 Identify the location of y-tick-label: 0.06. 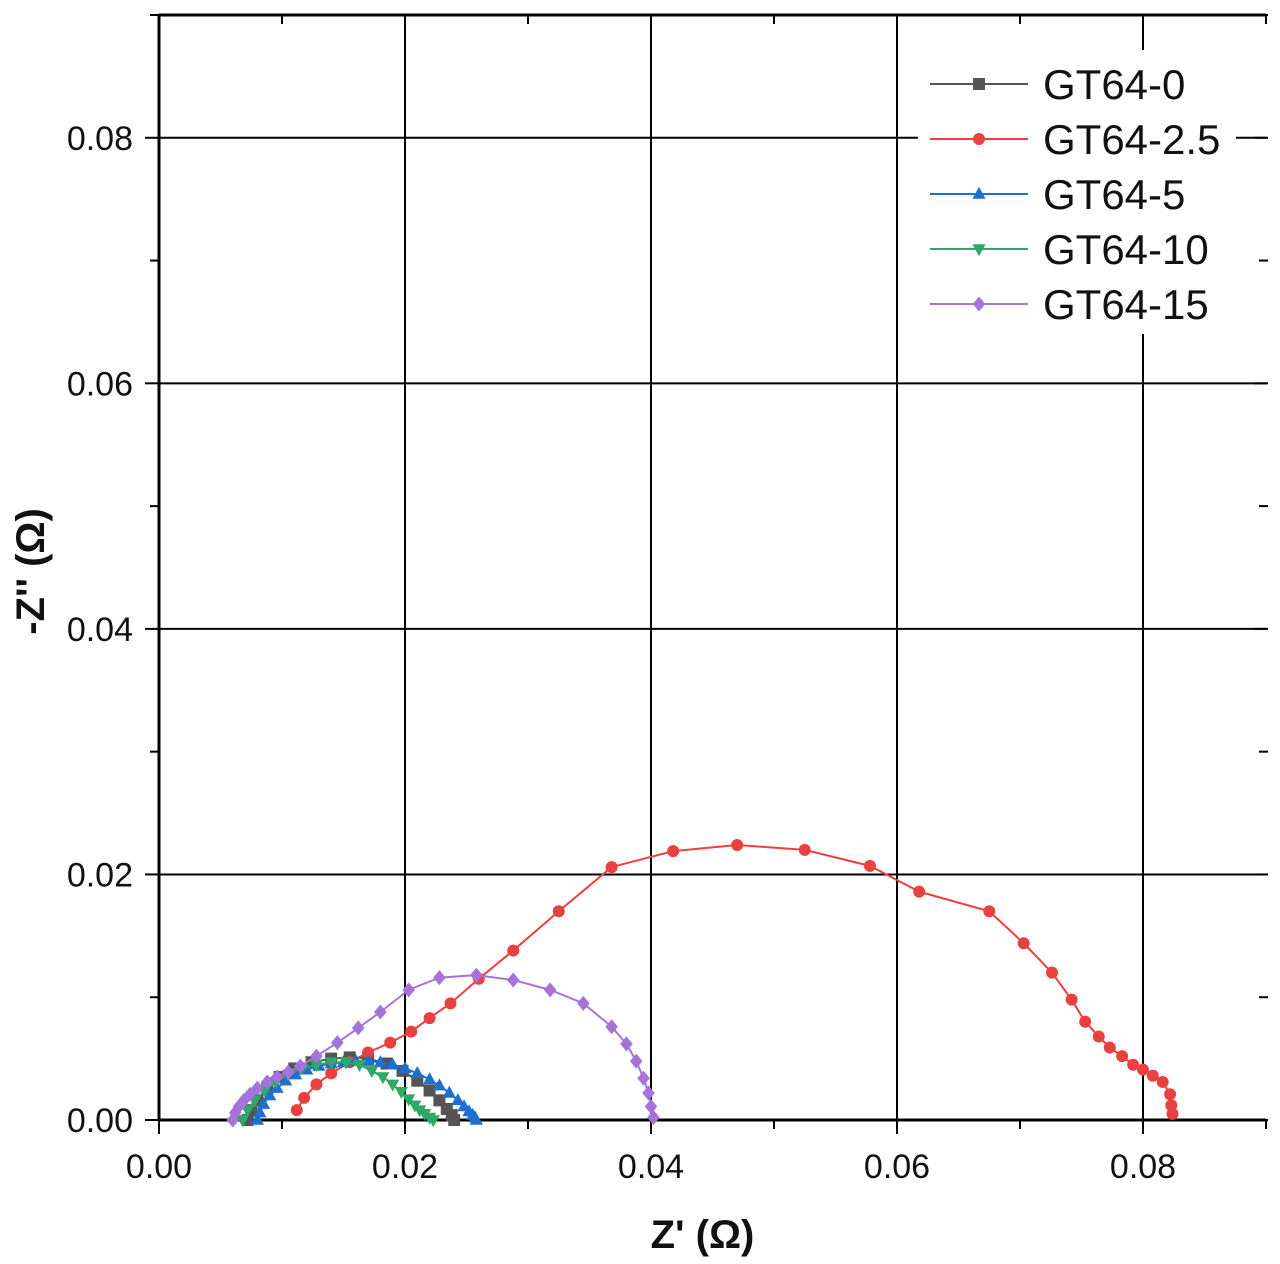
(100, 384).